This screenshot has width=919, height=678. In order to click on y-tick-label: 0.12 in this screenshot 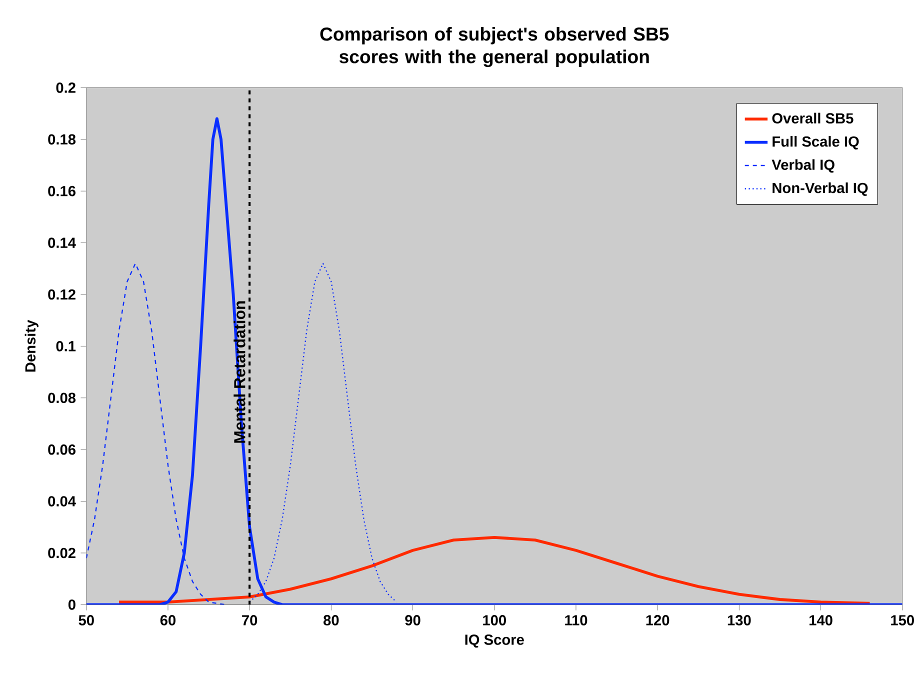, I will do `click(62, 294)`.